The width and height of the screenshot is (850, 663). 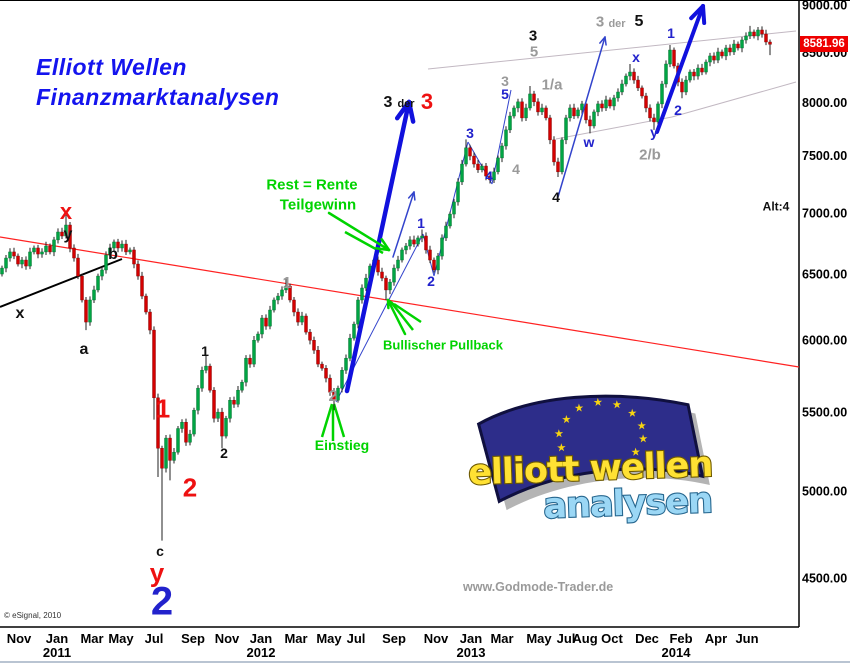 I want to click on wave-label: Alt:4, so click(x=776, y=206).